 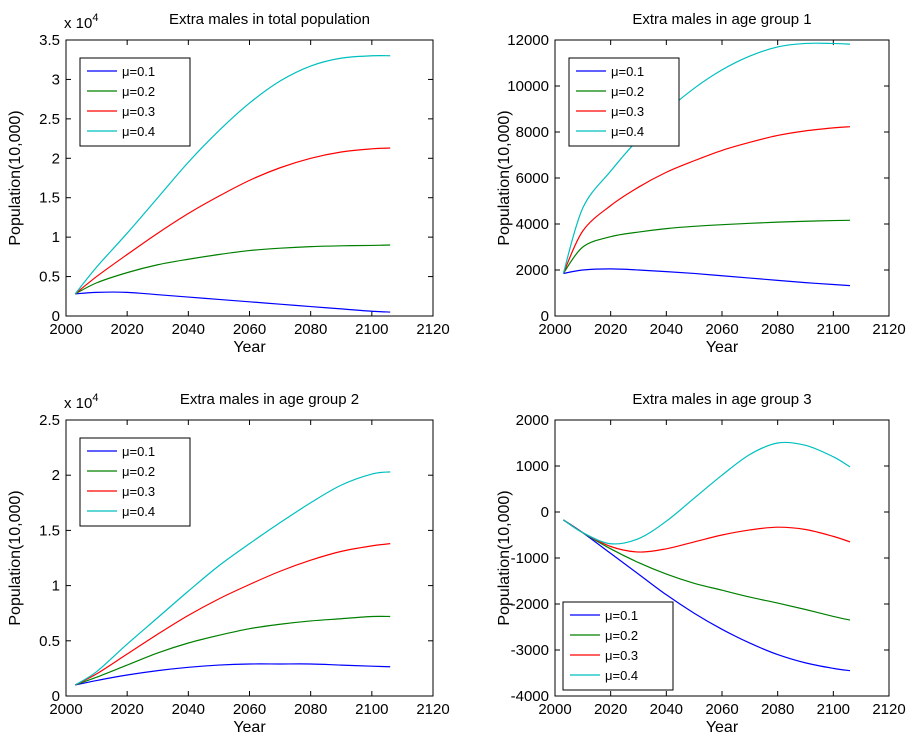 What do you see at coordinates (532, 224) in the screenshot?
I see `y-tick-label: 4000` at bounding box center [532, 224].